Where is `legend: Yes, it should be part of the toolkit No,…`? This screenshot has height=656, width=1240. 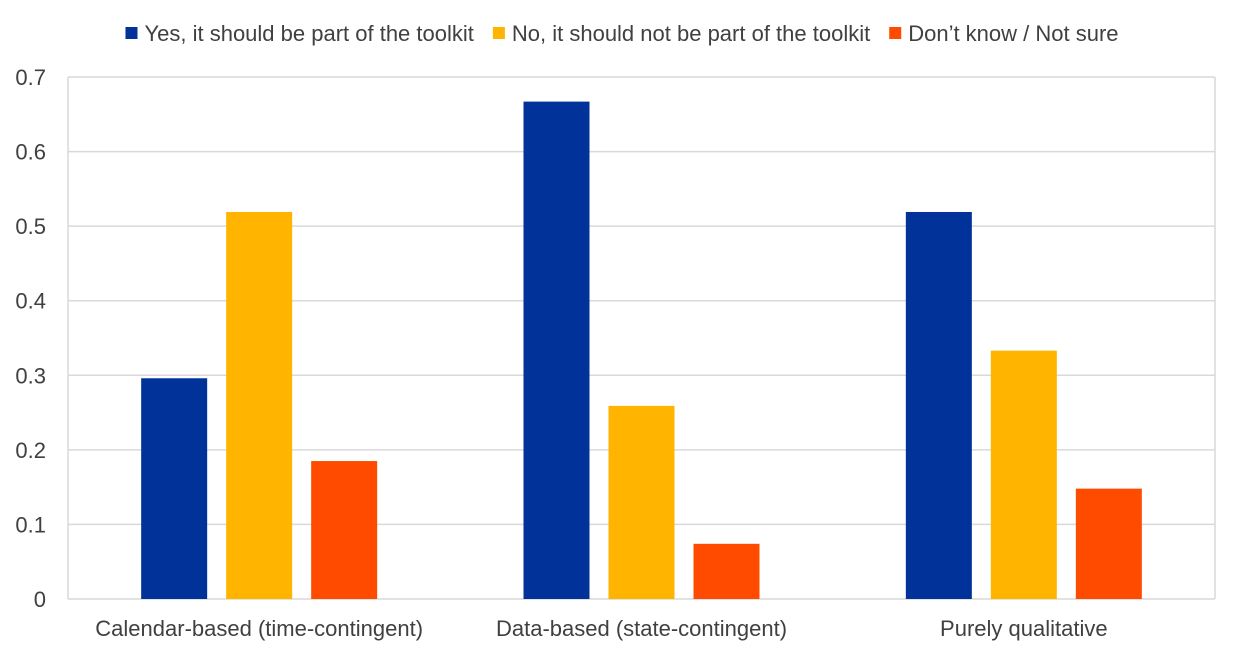
legend: Yes, it should be part of the toolkit No,… is located at coordinates (622, 33).